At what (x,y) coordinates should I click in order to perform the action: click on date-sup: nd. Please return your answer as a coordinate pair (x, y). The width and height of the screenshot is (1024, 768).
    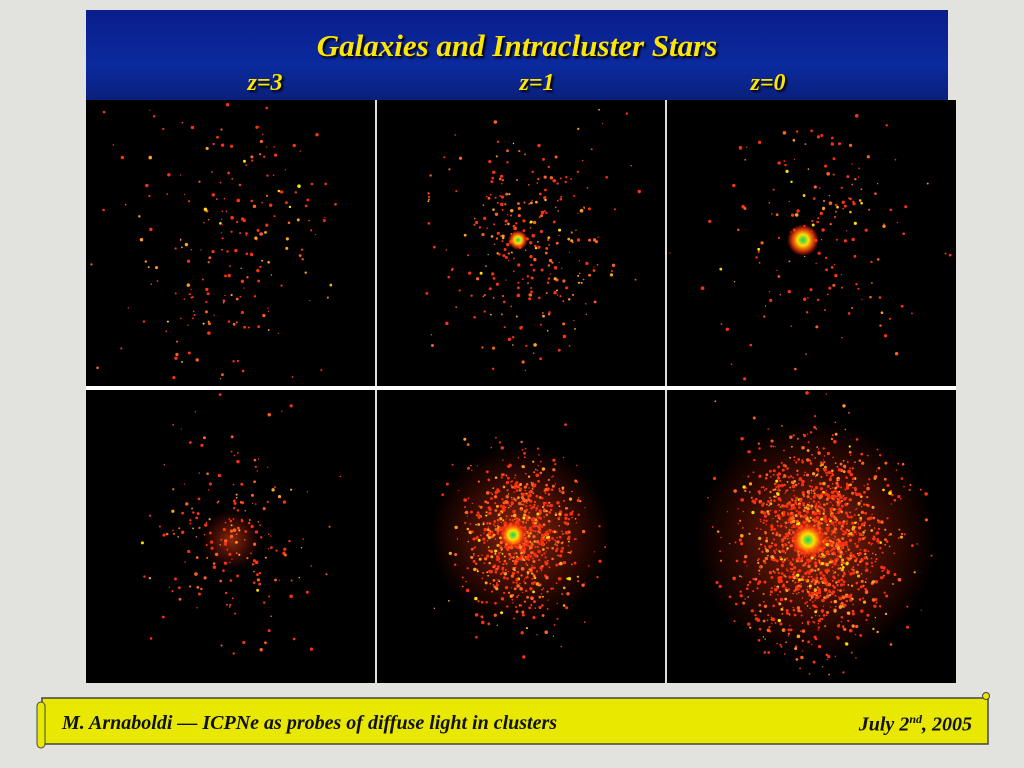
    Looking at the image, I should click on (915, 719).